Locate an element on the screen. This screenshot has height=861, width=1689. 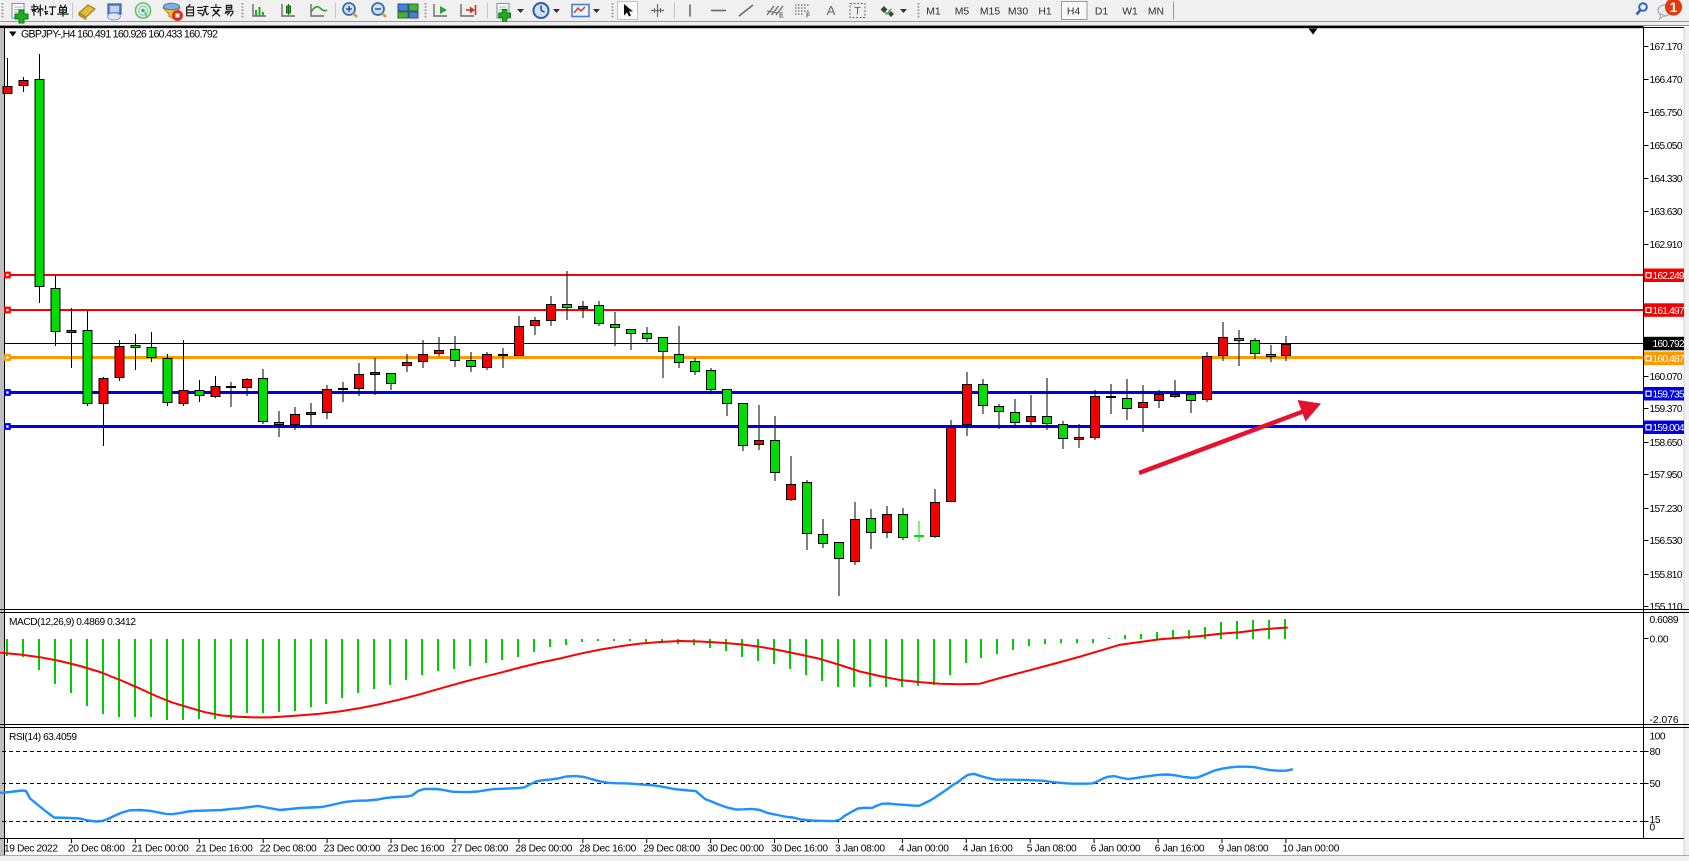
svg-text: 166.470 is located at coordinates (1666, 80).